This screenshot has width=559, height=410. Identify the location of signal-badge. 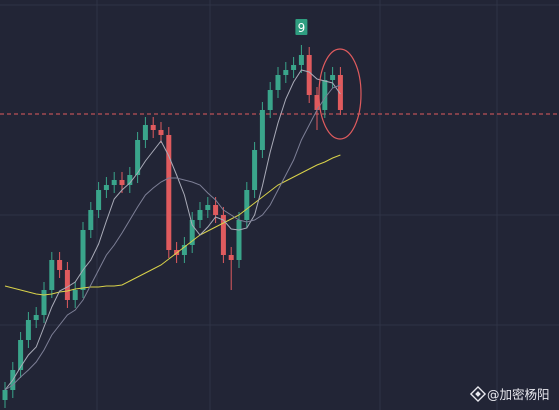
(301, 27).